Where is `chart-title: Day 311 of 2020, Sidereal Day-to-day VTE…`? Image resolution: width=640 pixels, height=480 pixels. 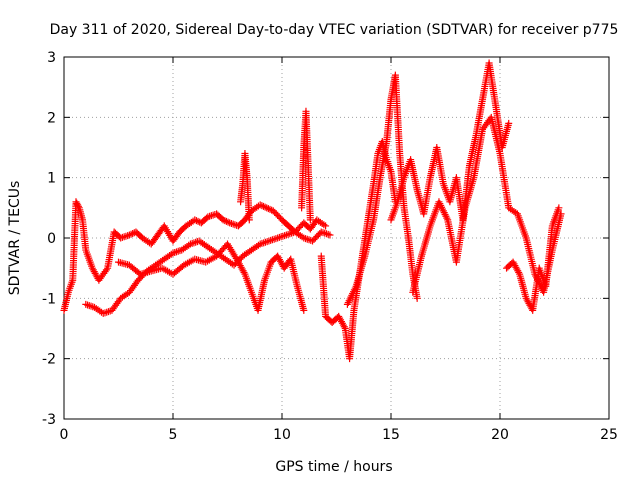
chart-title: Day 311 of 2020, Sidereal Day-to-day VTE… is located at coordinates (334, 30).